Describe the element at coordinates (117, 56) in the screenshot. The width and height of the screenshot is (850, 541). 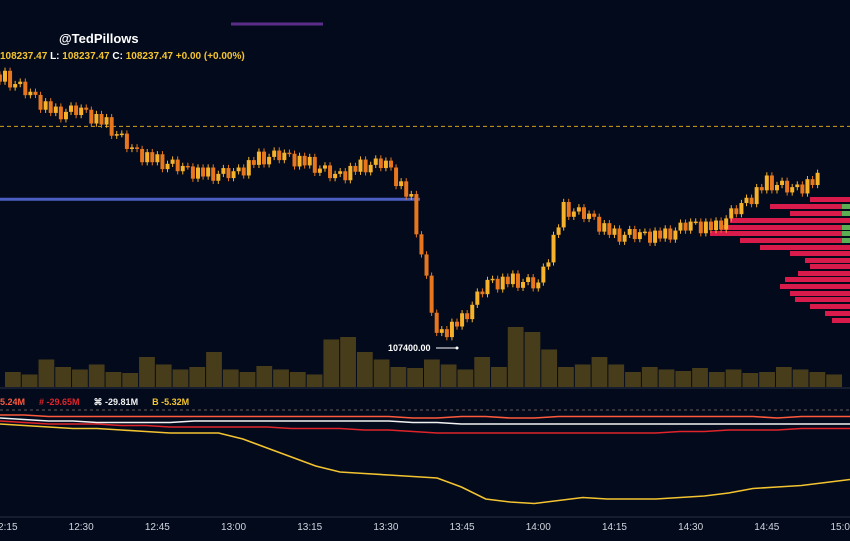
I see `close-label: C:` at that location.